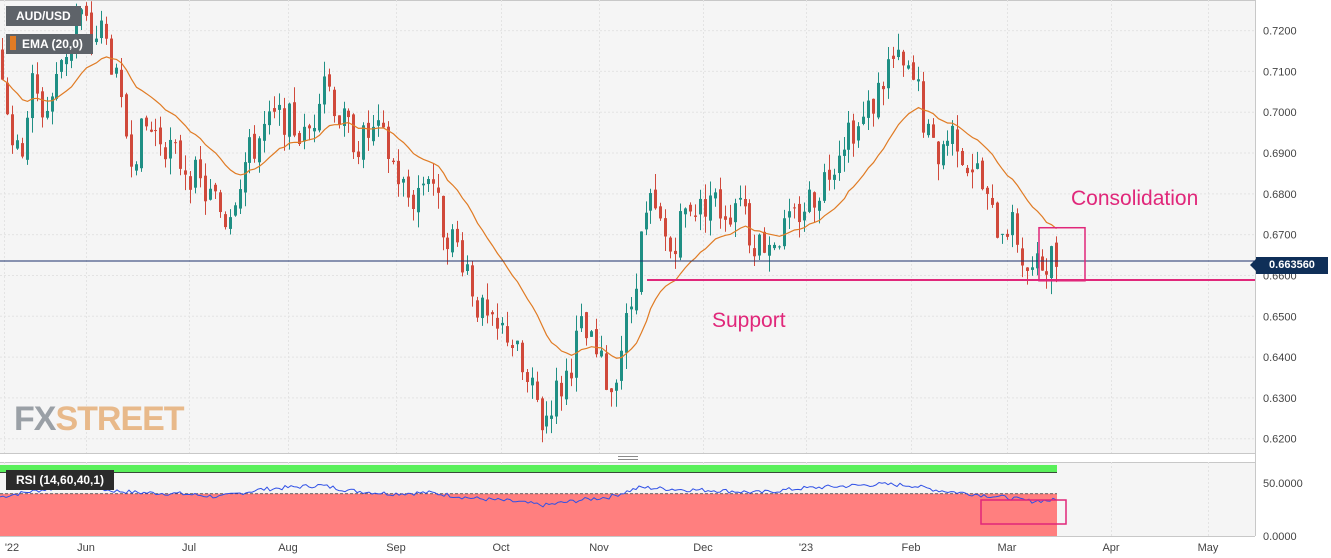 The image size is (1331, 558). I want to click on ema-legend: EMA (20,0), so click(49, 44).